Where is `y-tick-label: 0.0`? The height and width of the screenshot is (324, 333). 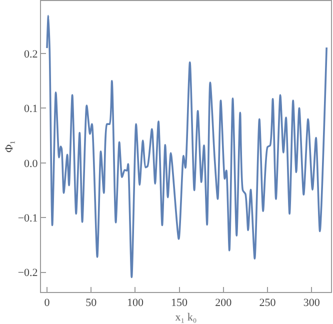
y-tick-label: 0.0 is located at coordinates (31, 164).